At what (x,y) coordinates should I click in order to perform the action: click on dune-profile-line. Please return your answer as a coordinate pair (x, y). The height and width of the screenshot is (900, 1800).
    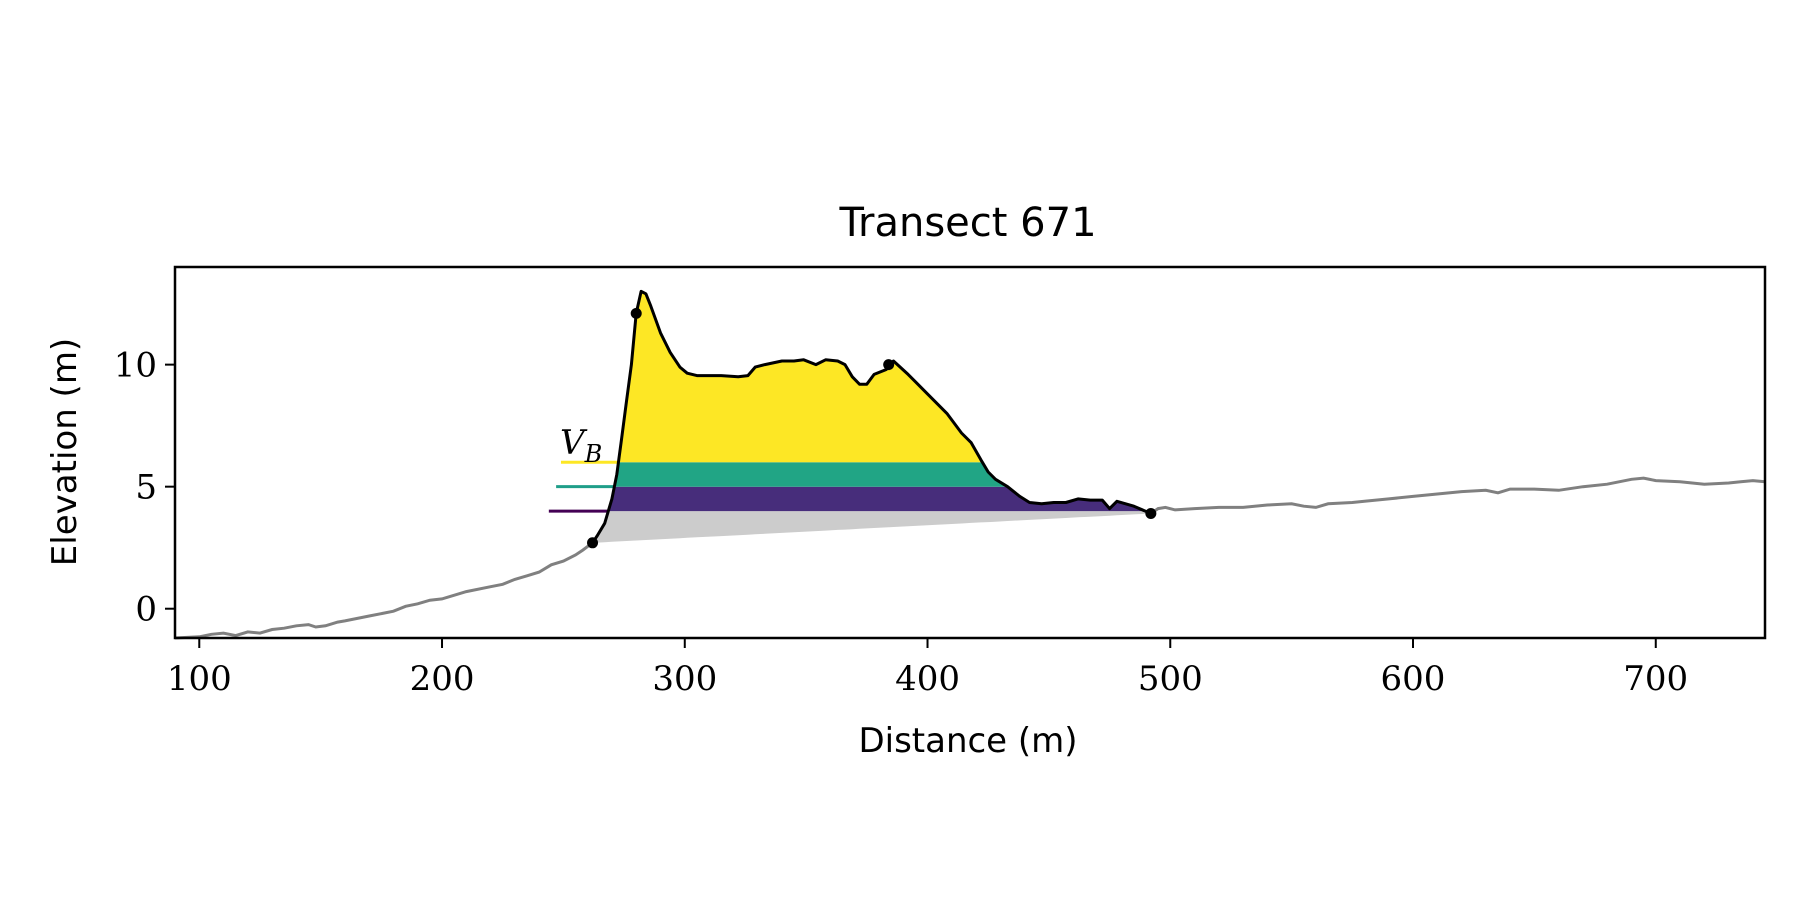
    Looking at the image, I should click on (871, 416).